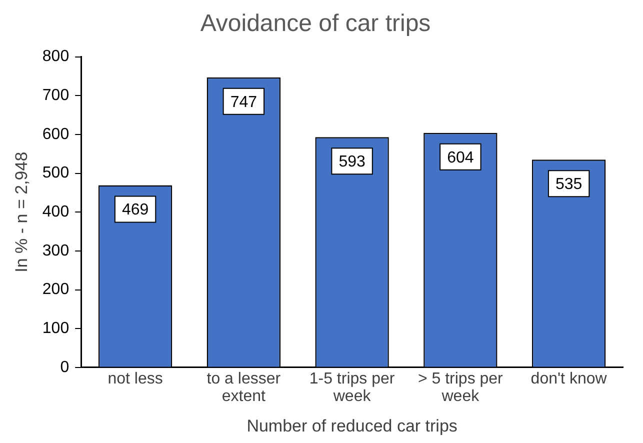 This screenshot has height=443, width=643. Describe the element at coordinates (244, 102) in the screenshot. I see `data-label: 747` at that location.